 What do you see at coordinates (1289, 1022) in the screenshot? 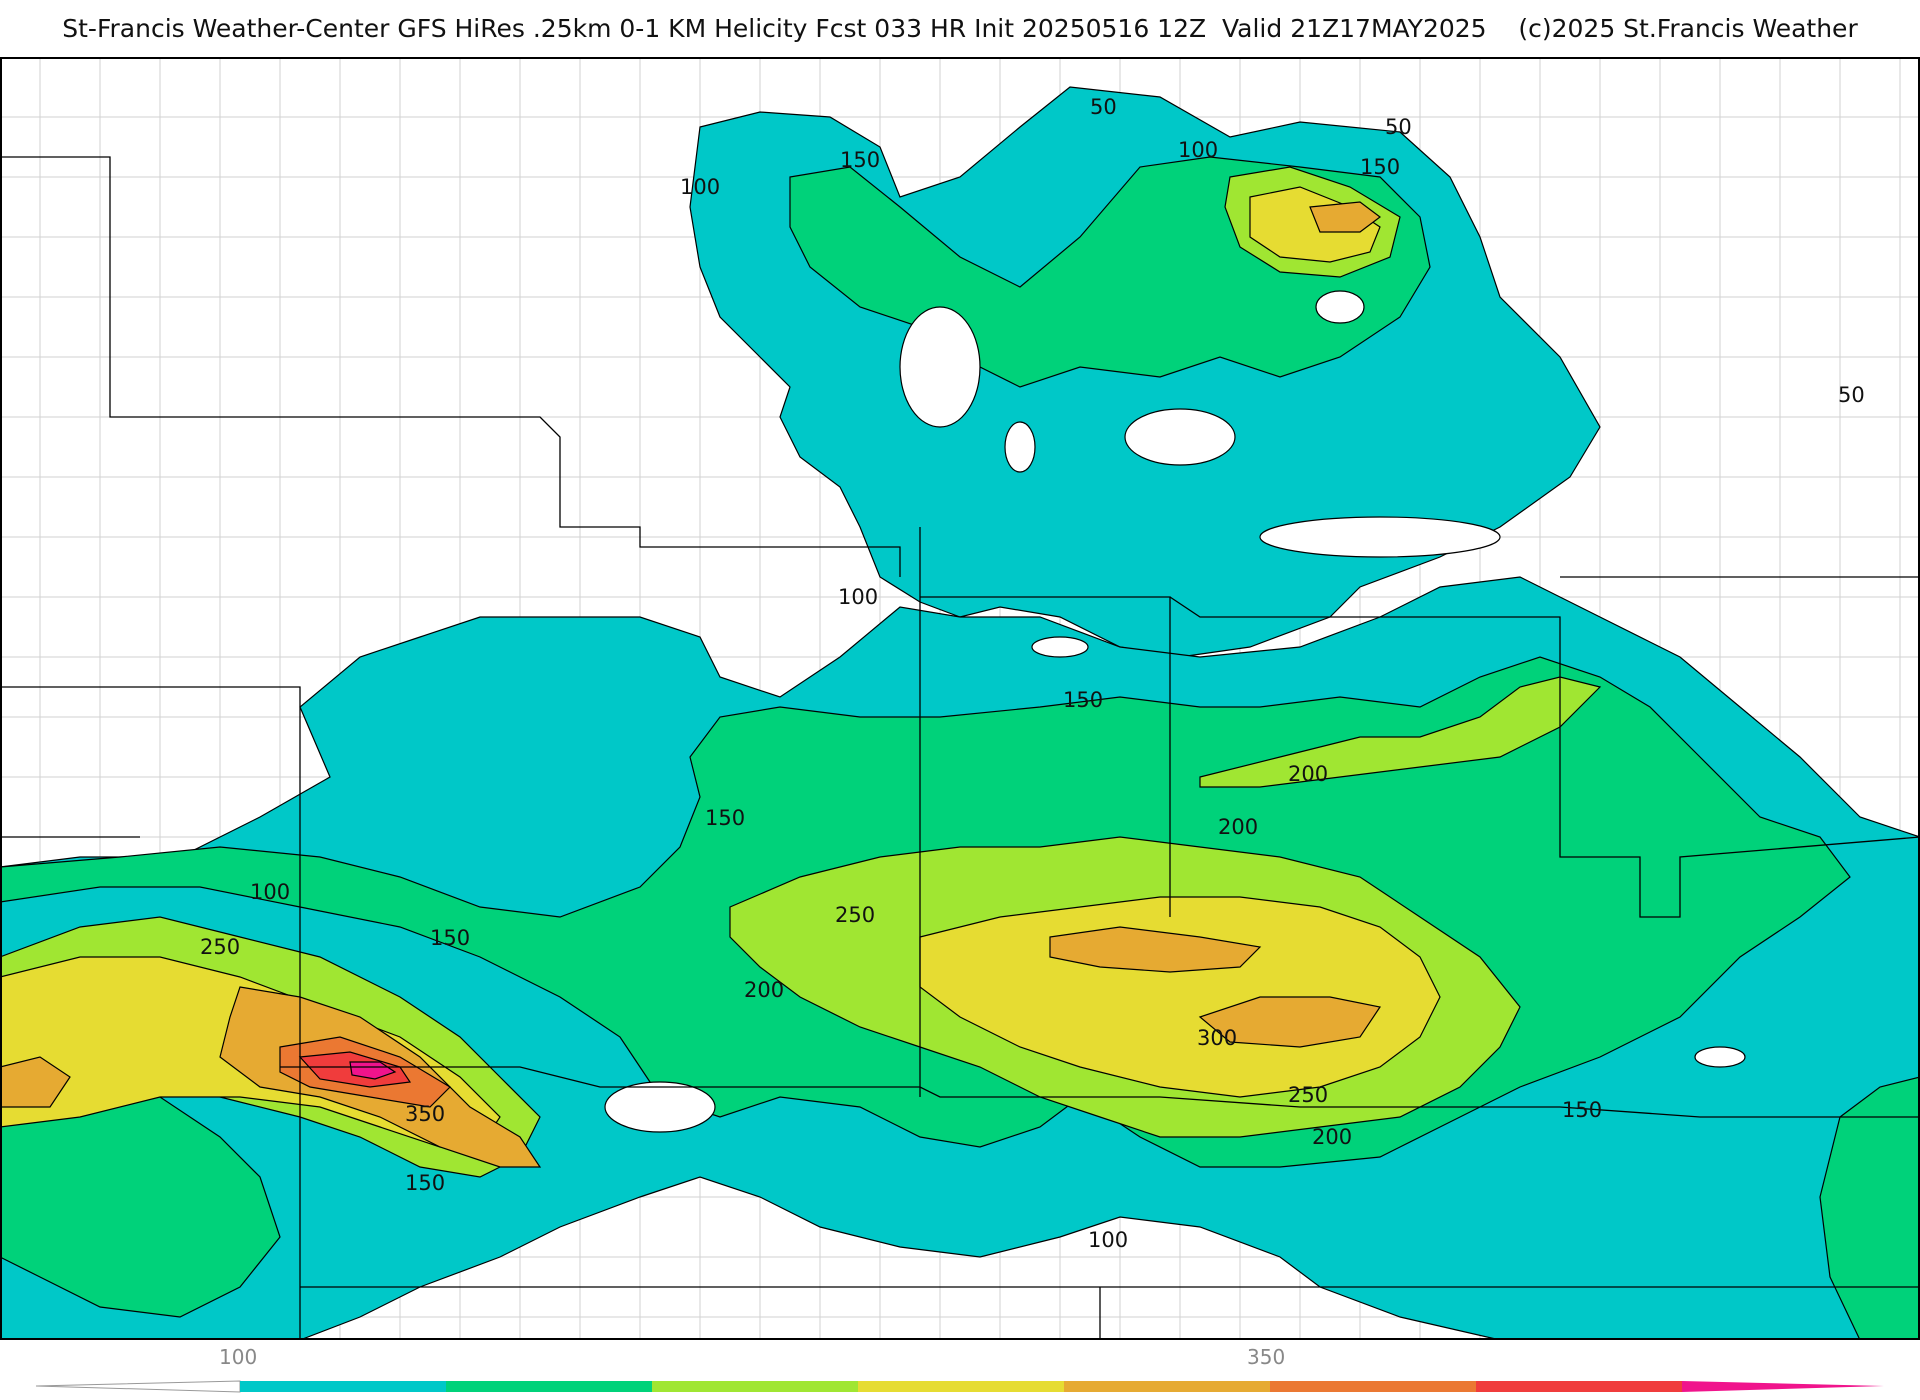
I see `orange-region-tn` at bounding box center [1289, 1022].